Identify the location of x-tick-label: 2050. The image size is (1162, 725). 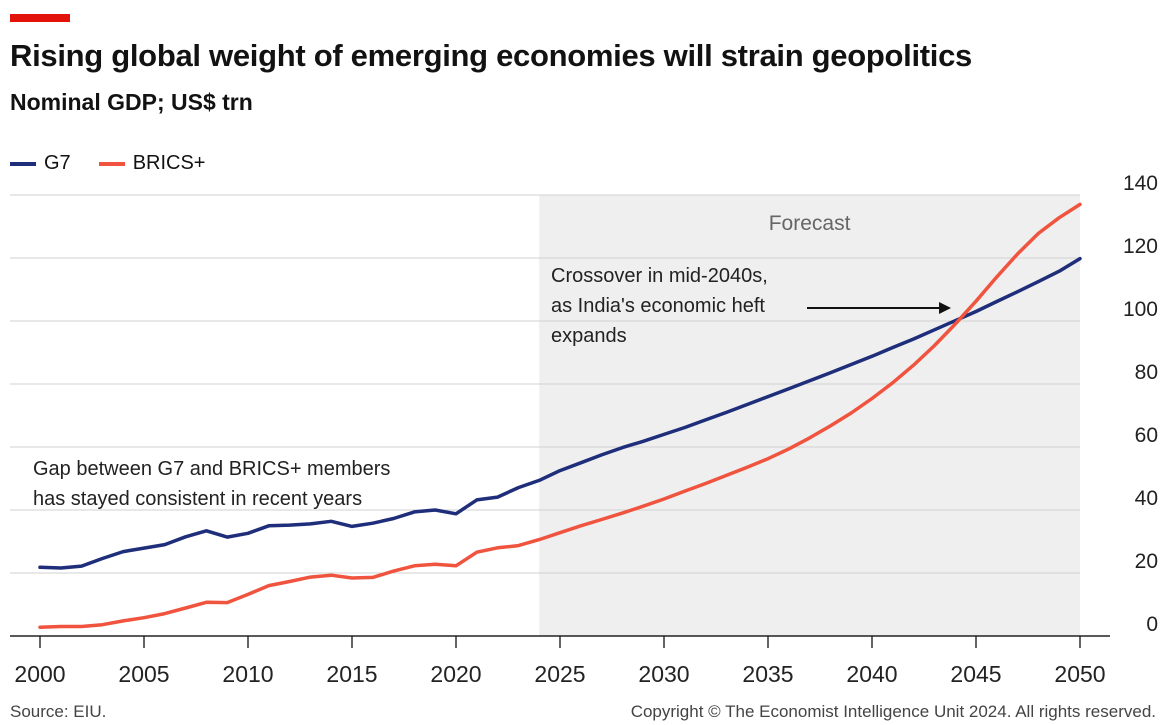
(1079, 674).